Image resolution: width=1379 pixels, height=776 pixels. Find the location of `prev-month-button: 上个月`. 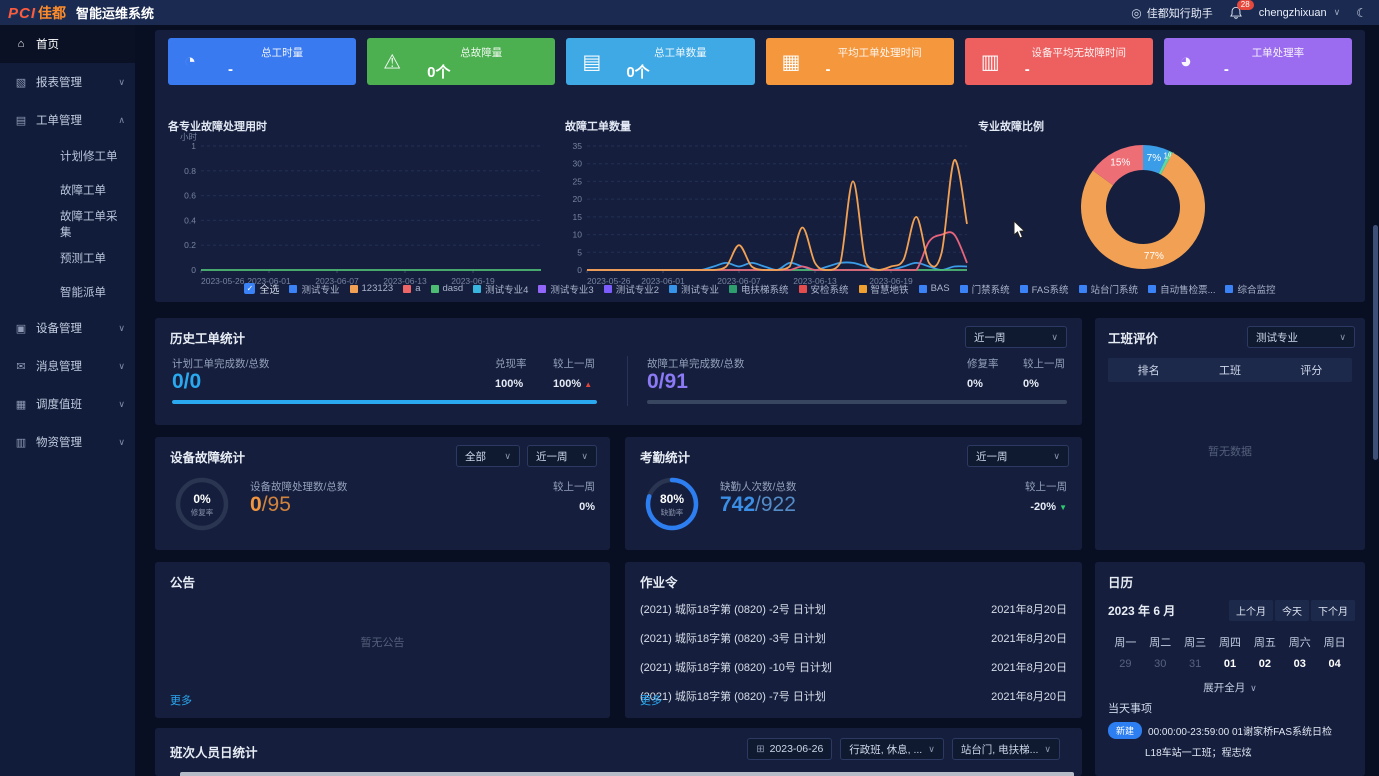

prev-month-button: 上个月 is located at coordinates (1251, 610).